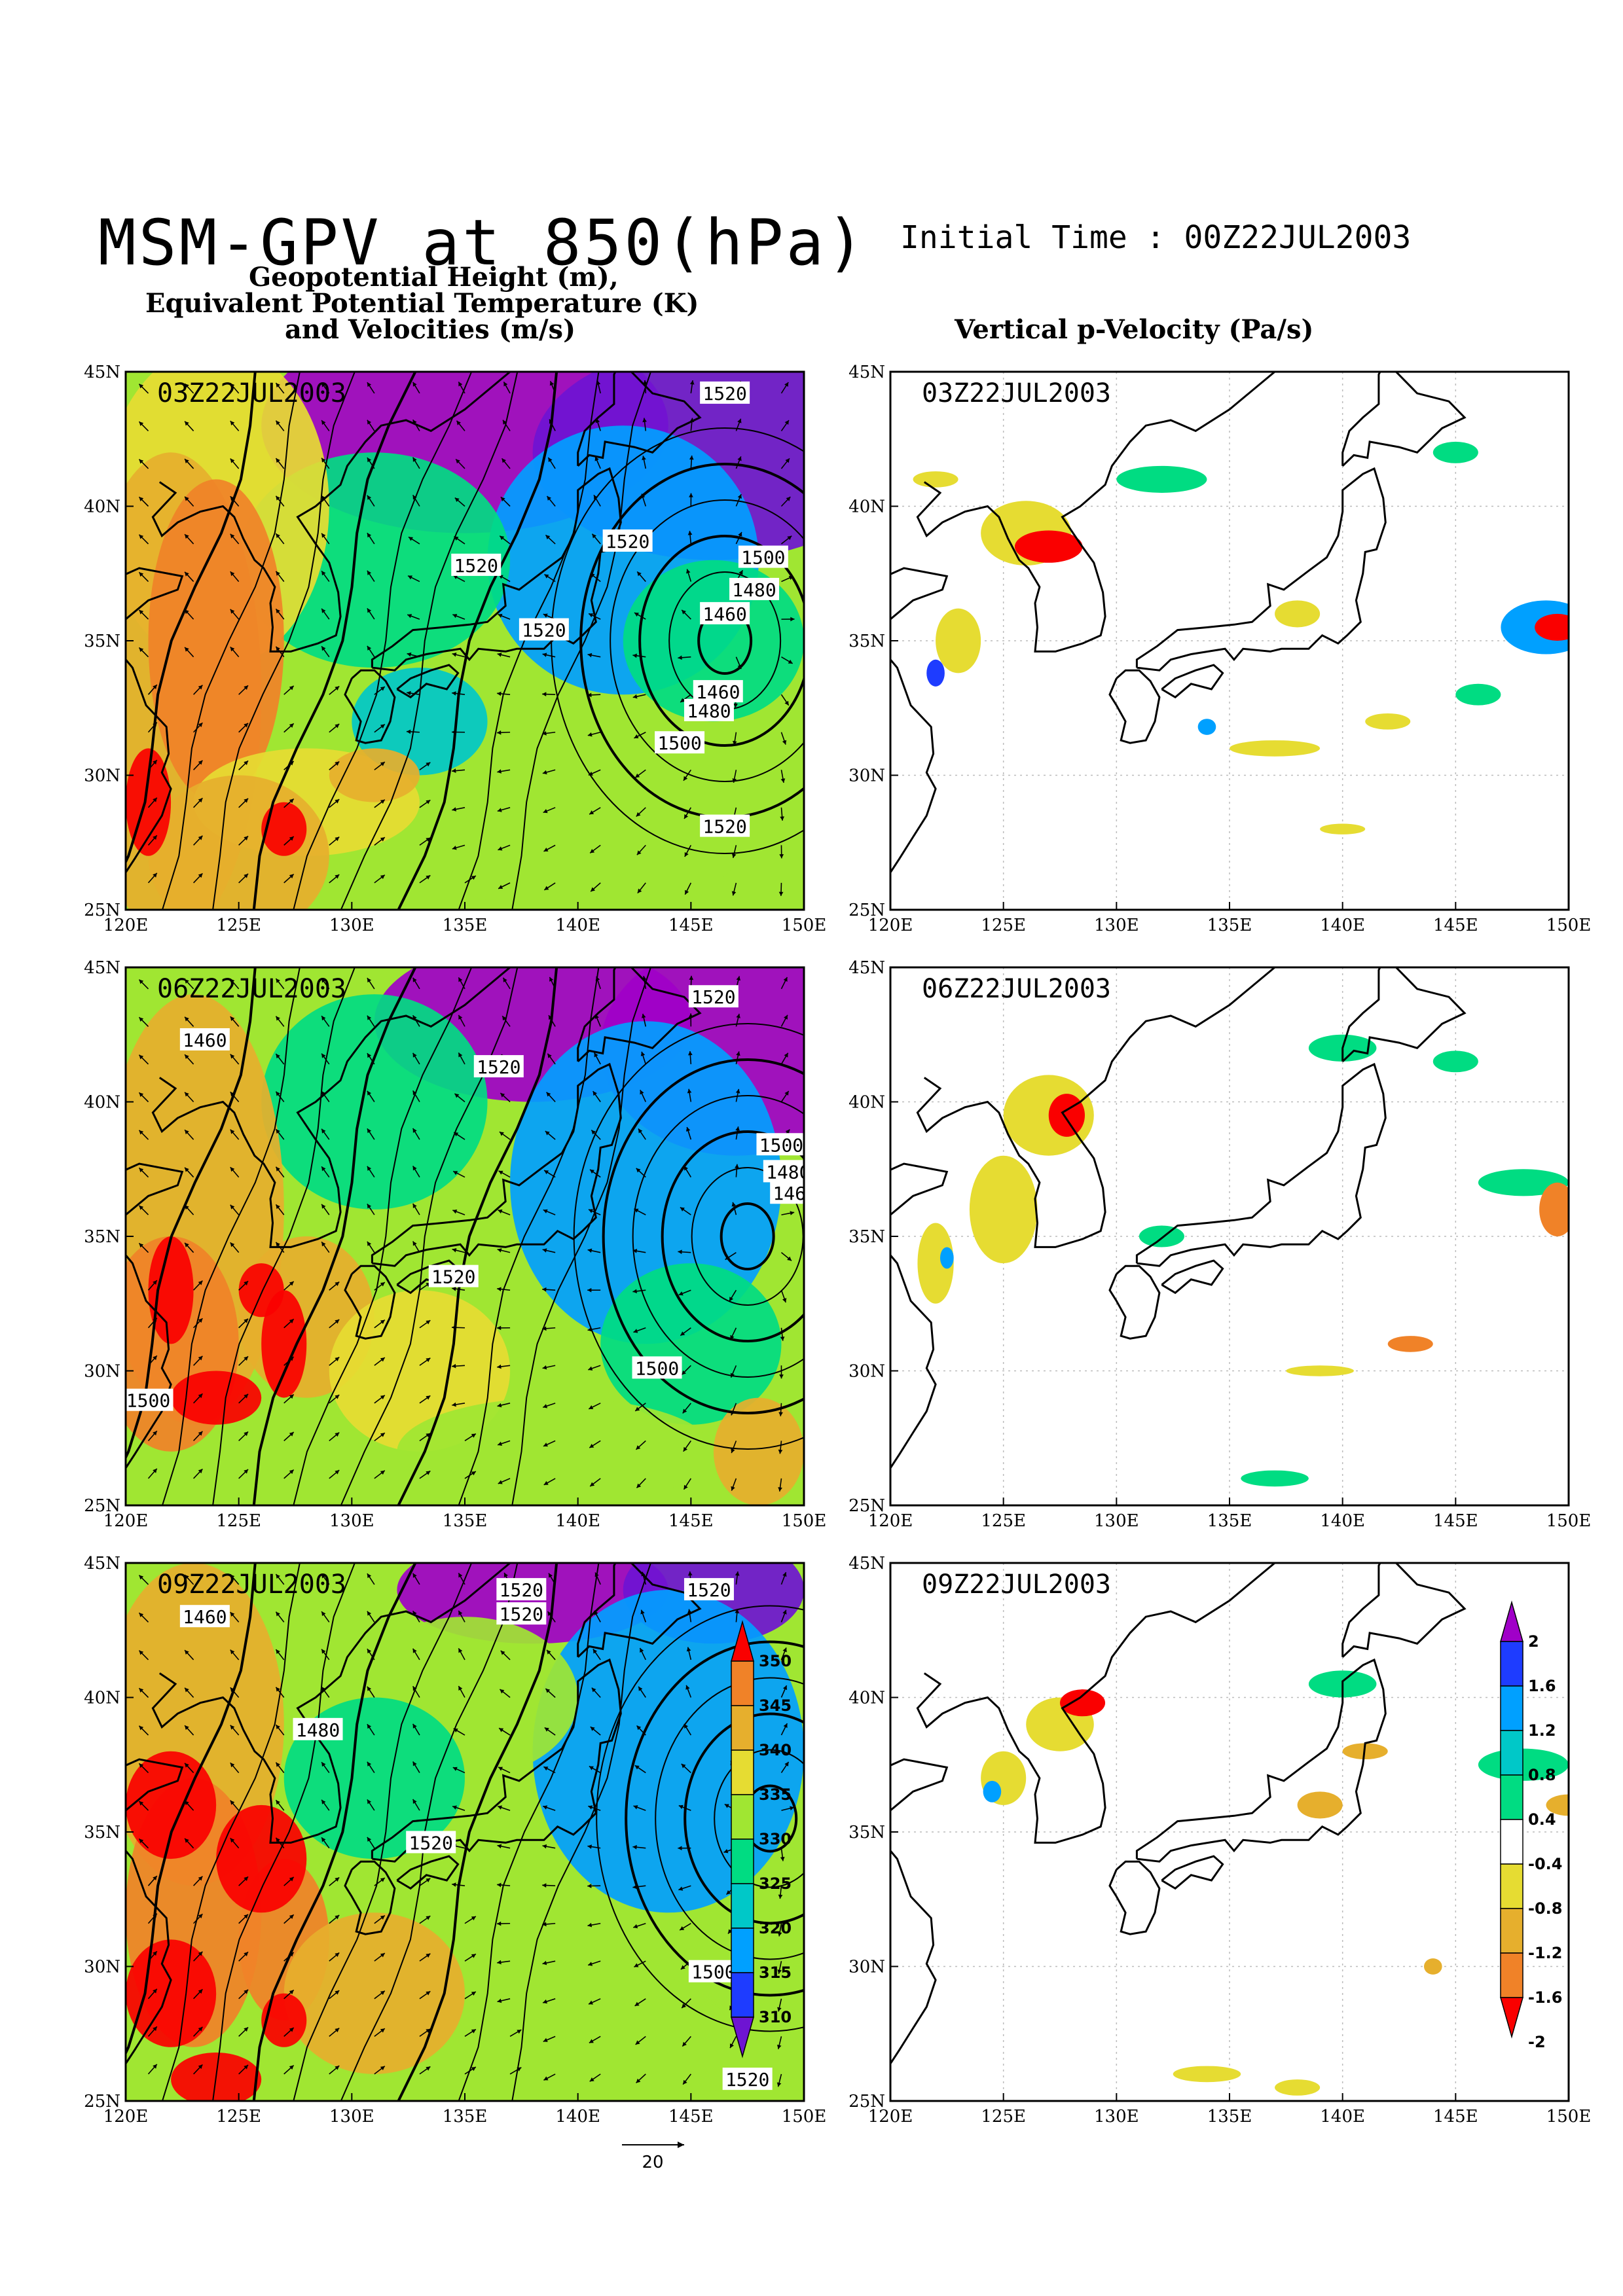  Describe the element at coordinates (430, 329) in the screenshot. I see `left-subtitle-line3: and Velocities (m/s)` at that location.